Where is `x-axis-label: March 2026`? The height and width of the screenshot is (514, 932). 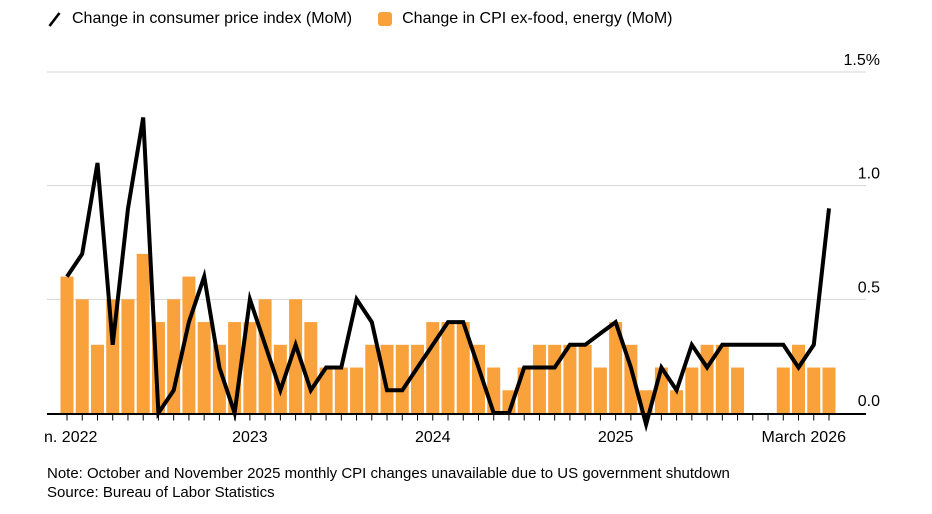
x-axis-label: March 2026 is located at coordinates (804, 437).